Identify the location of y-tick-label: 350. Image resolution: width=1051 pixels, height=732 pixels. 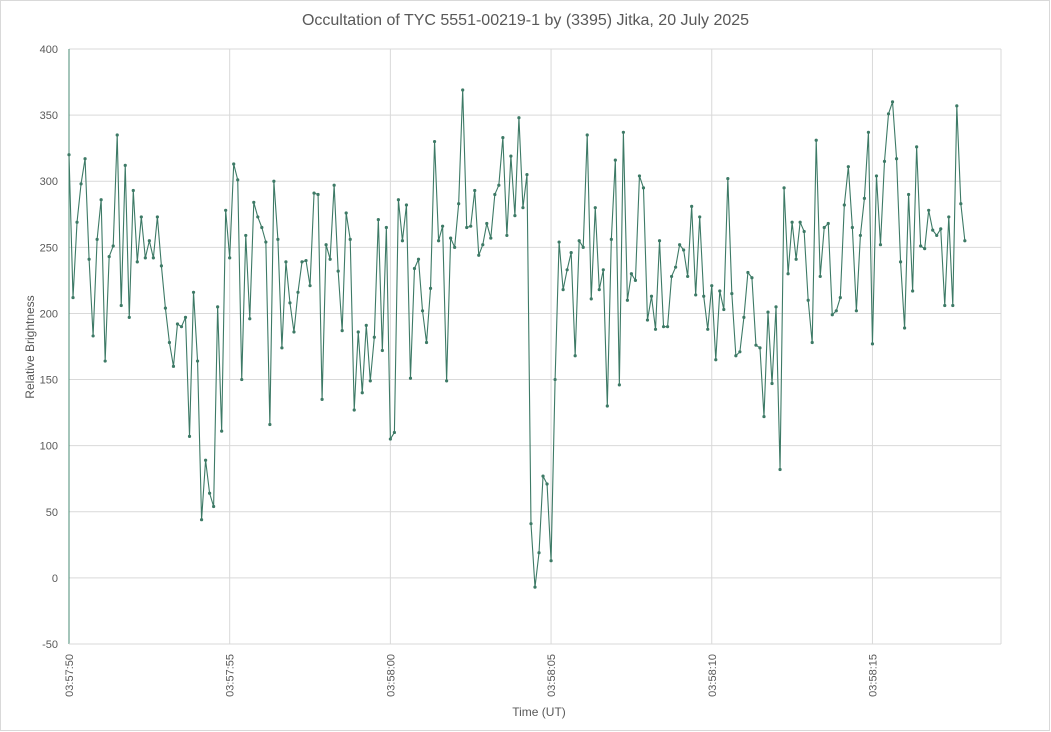
(49, 116).